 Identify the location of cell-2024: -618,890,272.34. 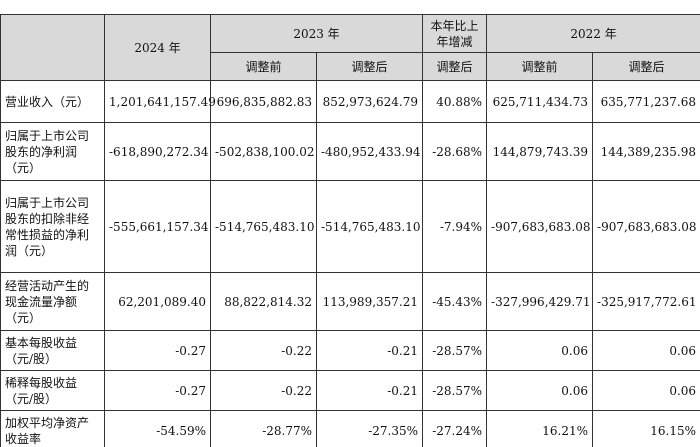
(157, 151).